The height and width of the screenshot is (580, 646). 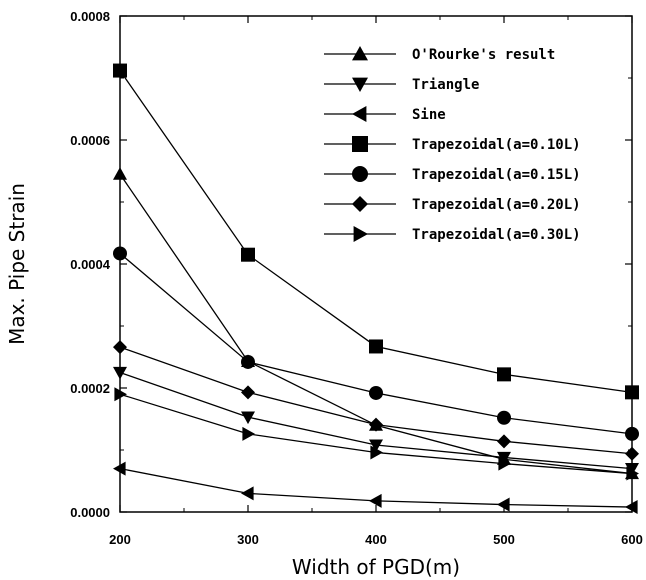 What do you see at coordinates (90, 388) in the screenshot?
I see `y-tick-label: 0.0002` at bounding box center [90, 388].